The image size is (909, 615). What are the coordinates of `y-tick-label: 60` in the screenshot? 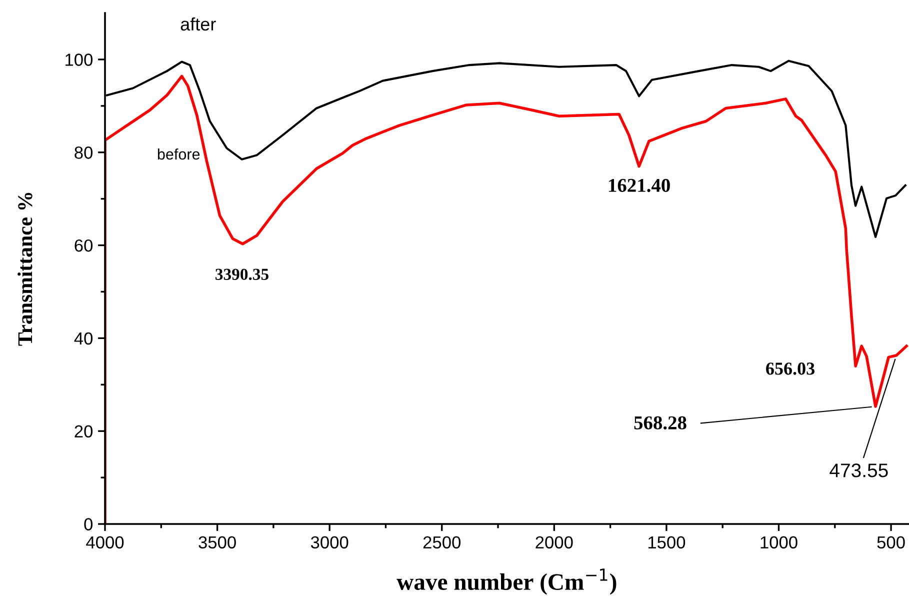 It's located at (83, 245).